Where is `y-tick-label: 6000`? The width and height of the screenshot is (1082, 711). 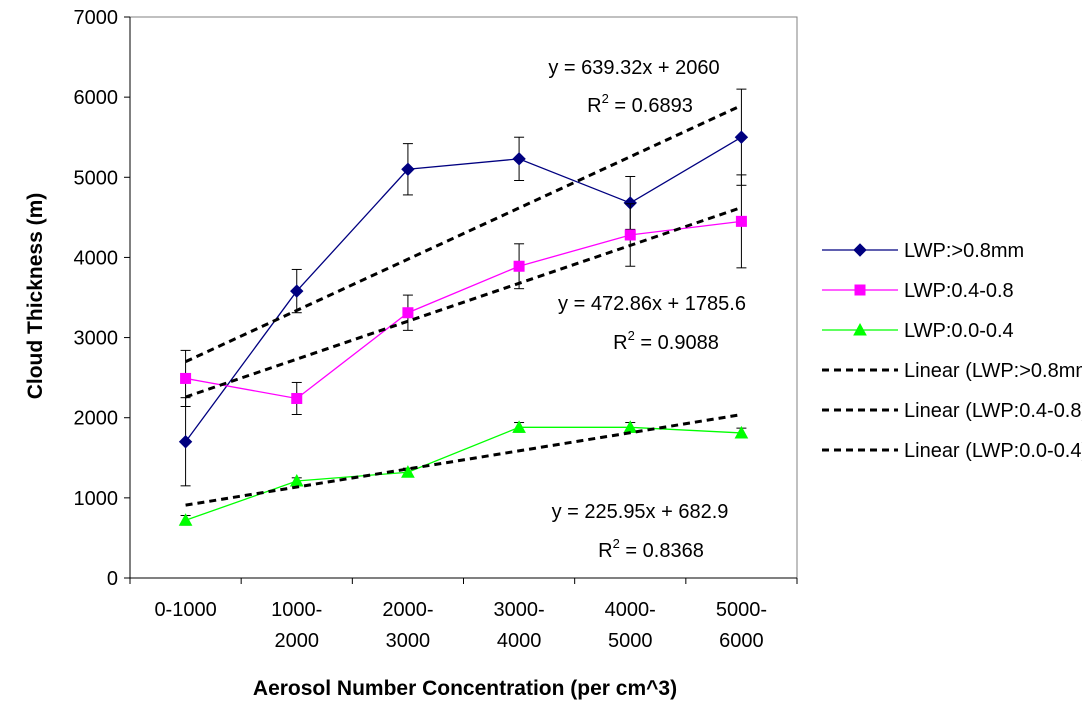 y-tick-label: 6000 is located at coordinates (96, 98).